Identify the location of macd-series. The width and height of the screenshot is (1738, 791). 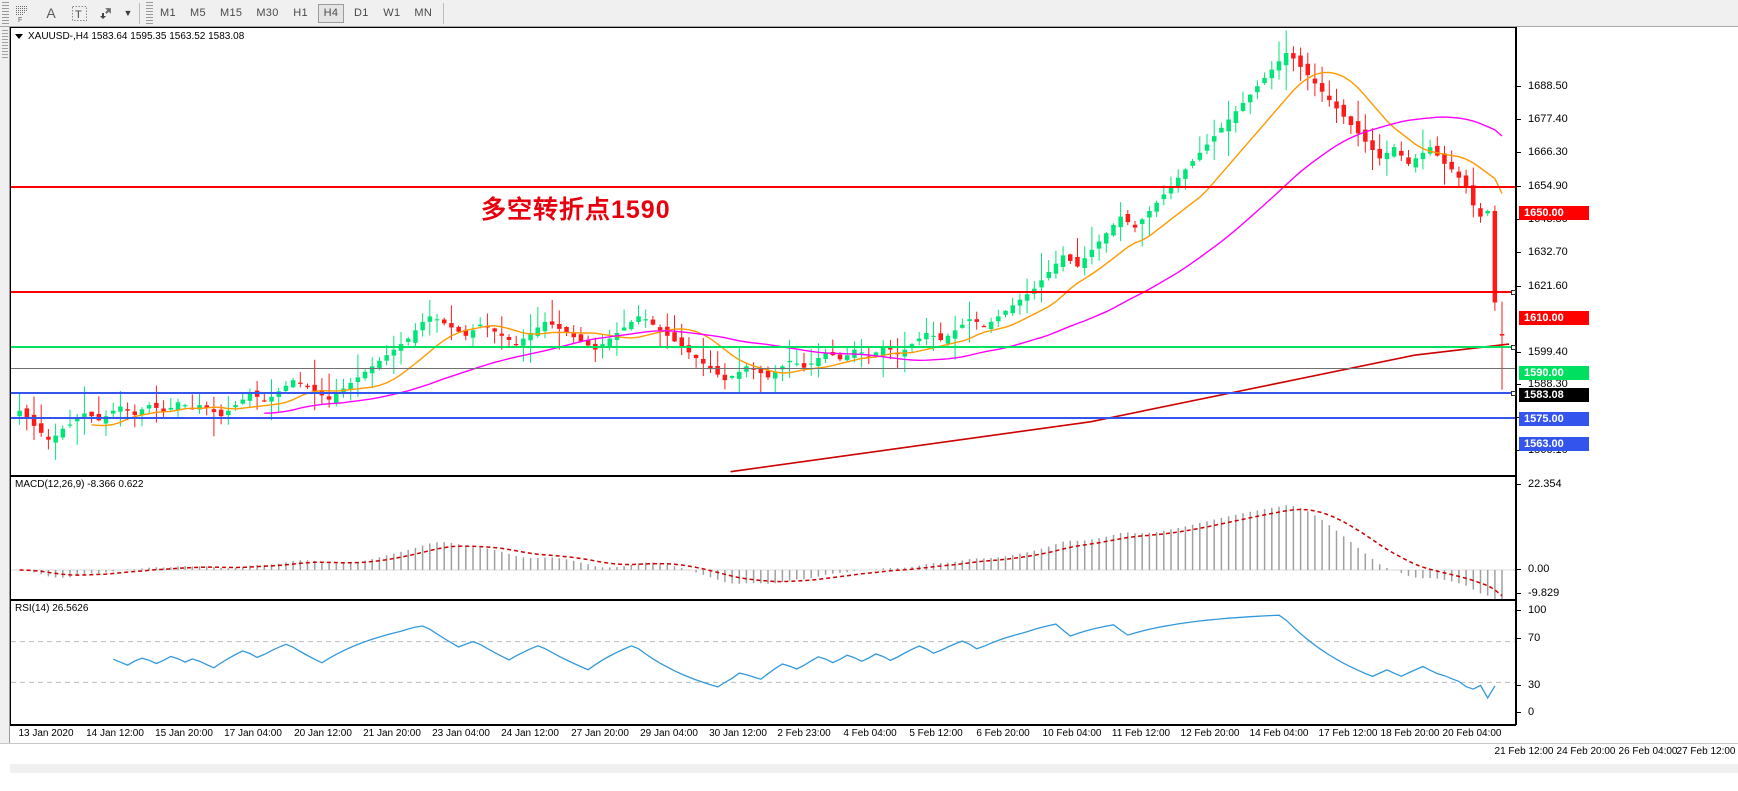
(763, 552).